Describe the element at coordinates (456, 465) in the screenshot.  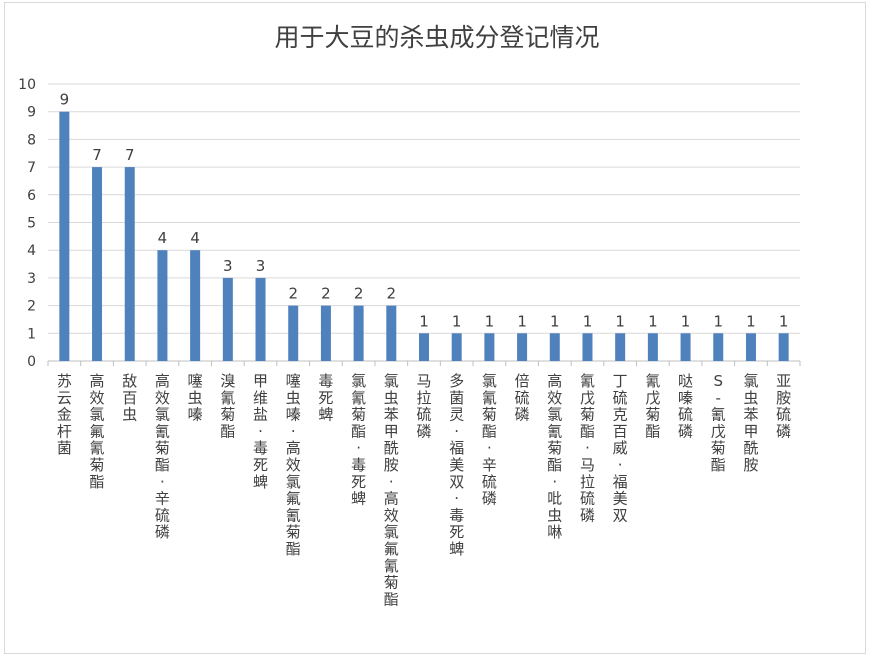
I see `category-label: 多菌灵·福美双·毒死蜱` at that location.